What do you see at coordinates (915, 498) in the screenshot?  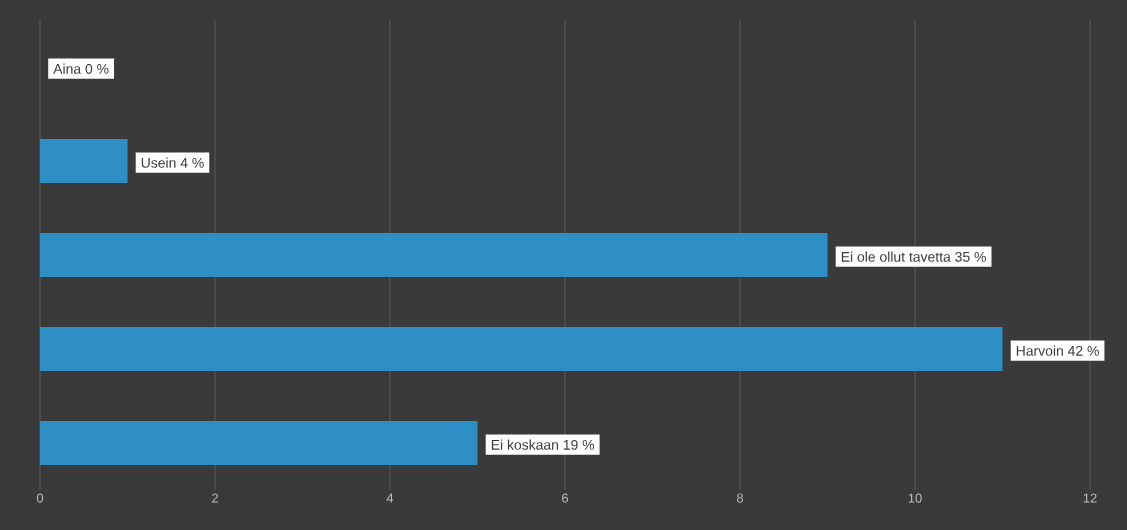 I see `x-tick-label: 10` at bounding box center [915, 498].